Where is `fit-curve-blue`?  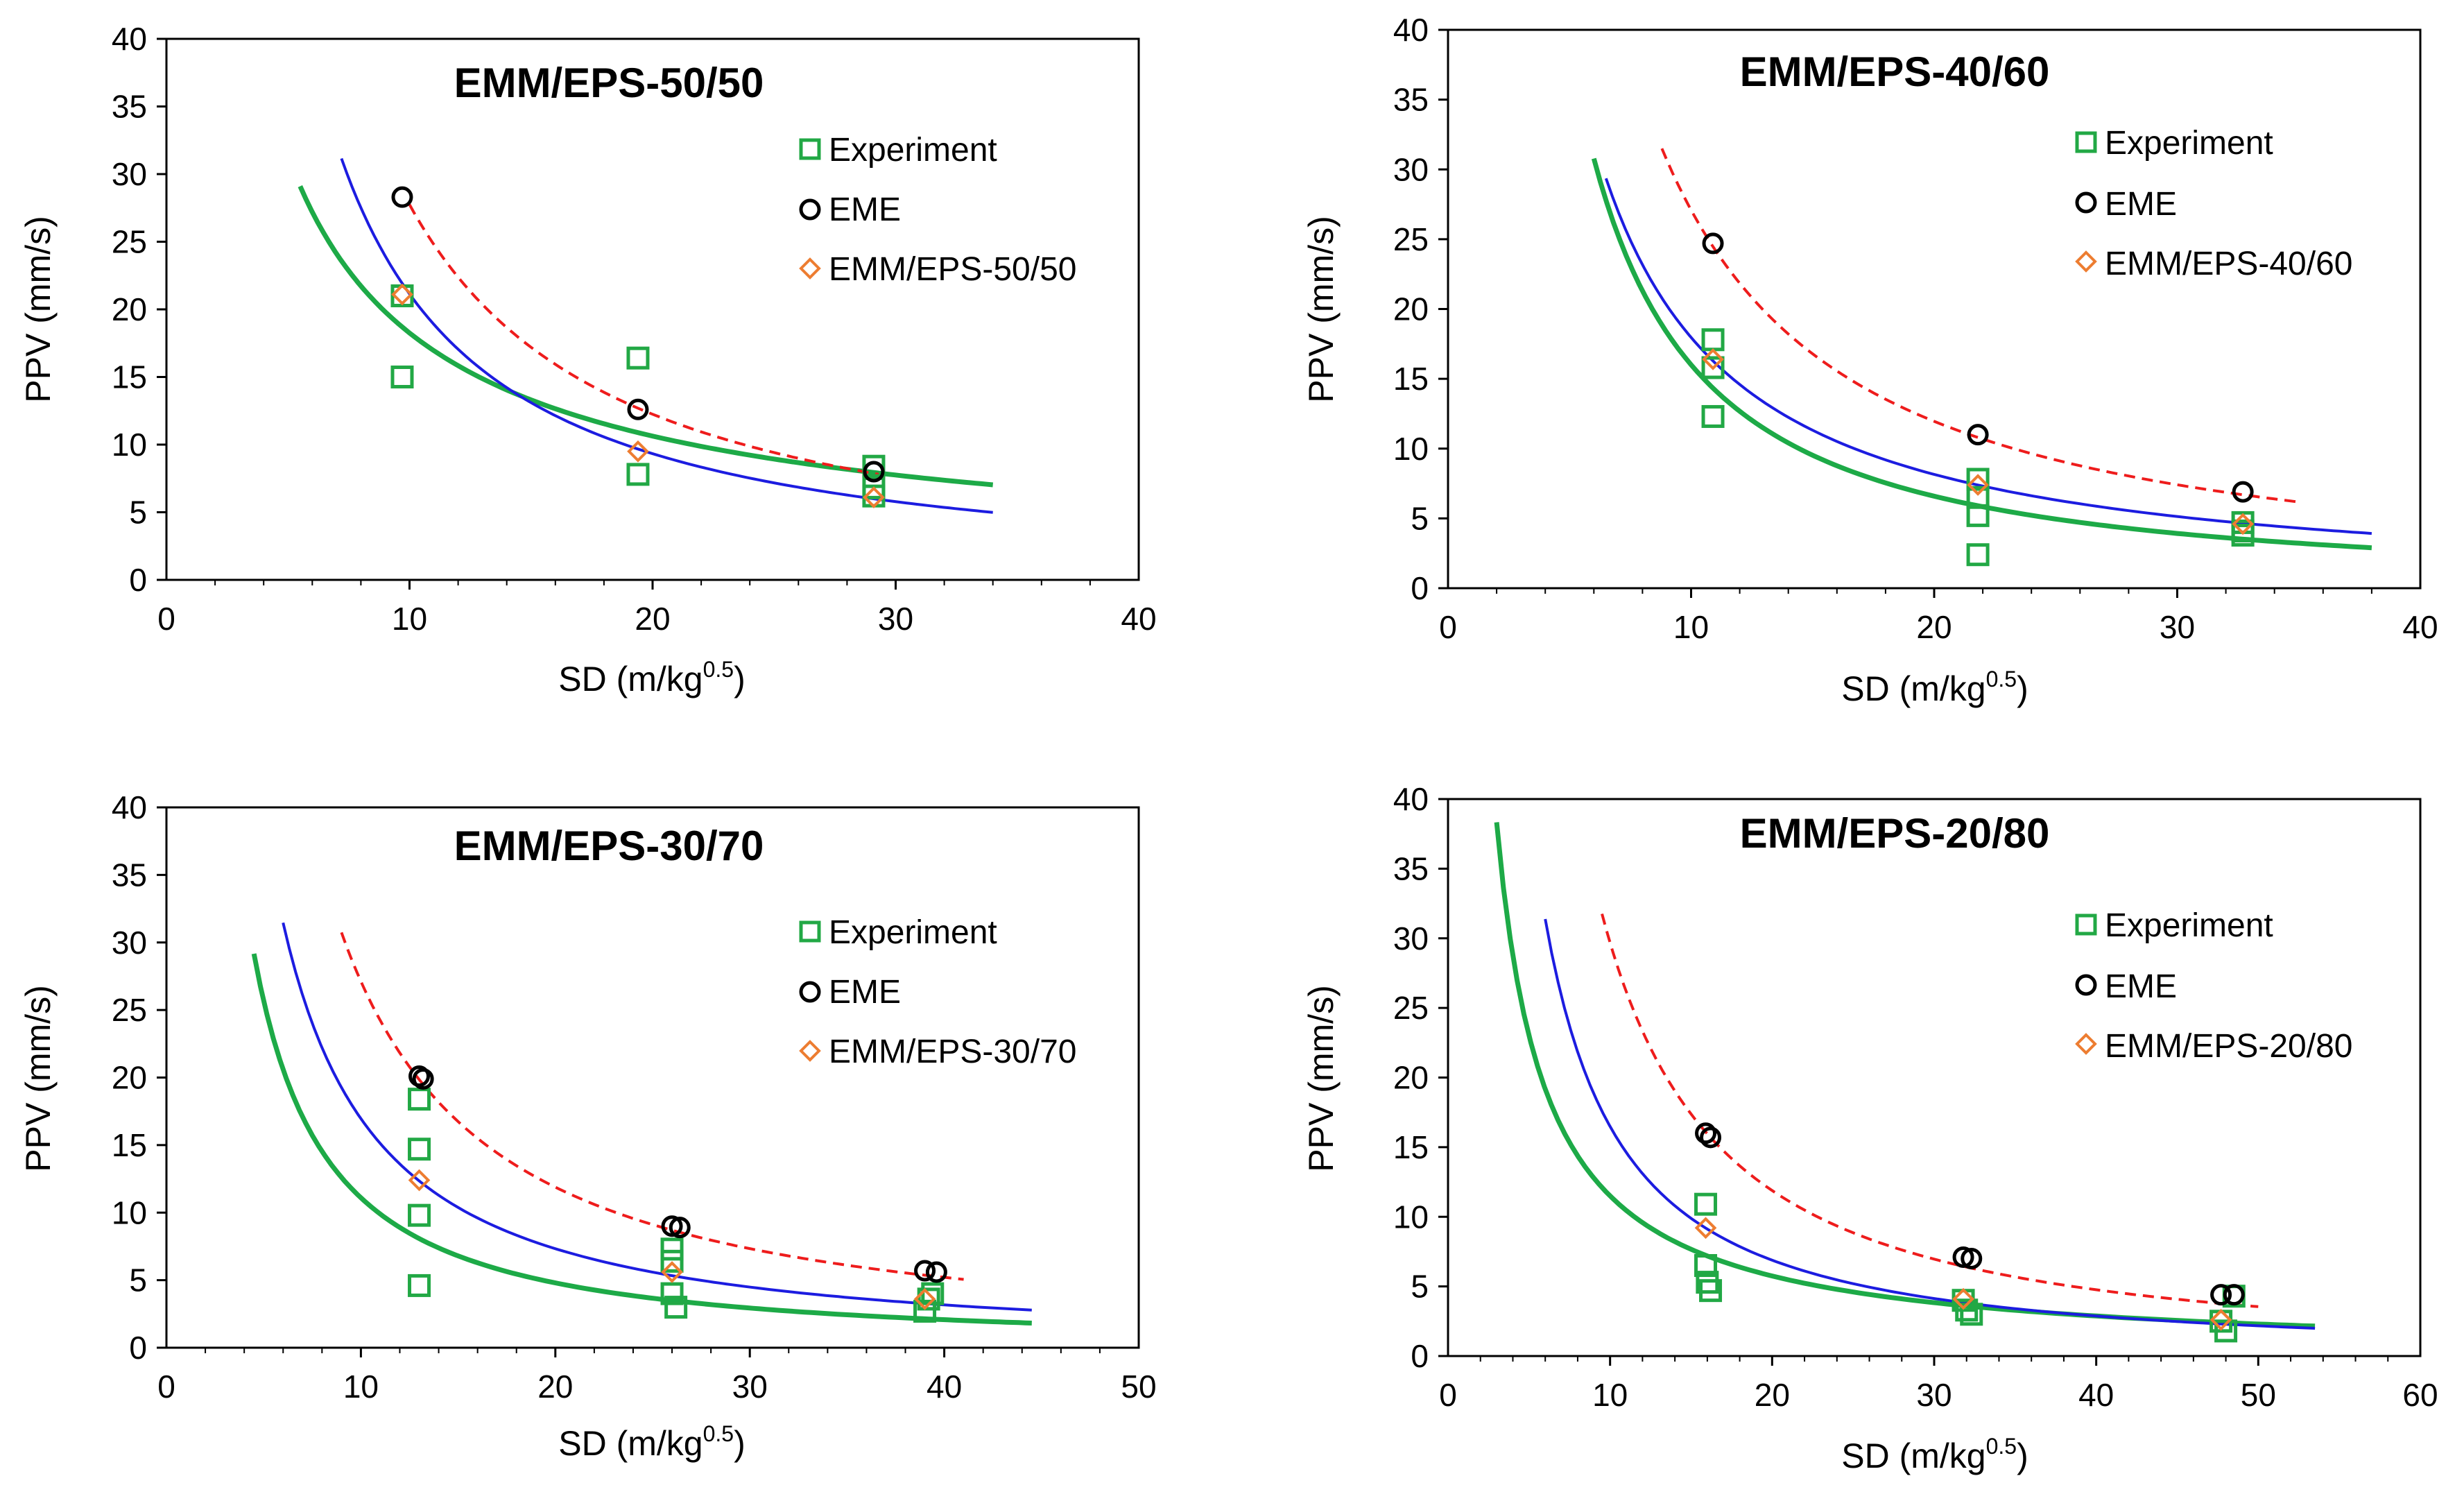
fit-curve-blue is located at coordinates (1930, 1124).